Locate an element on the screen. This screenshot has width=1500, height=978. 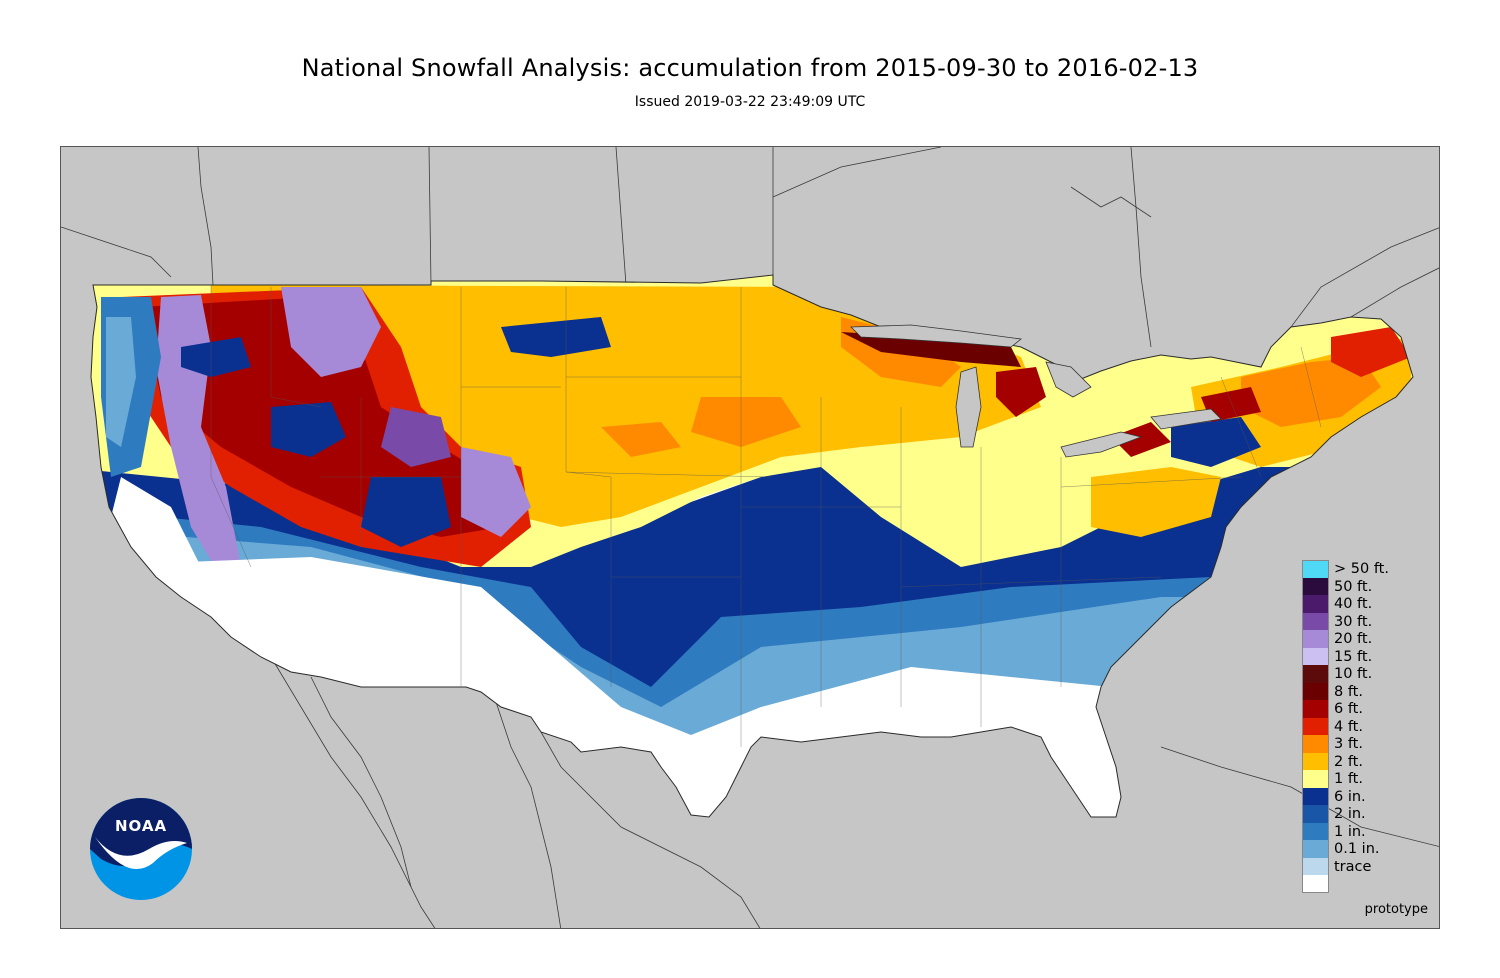
legend-item: trace is located at coordinates (1357, 866).